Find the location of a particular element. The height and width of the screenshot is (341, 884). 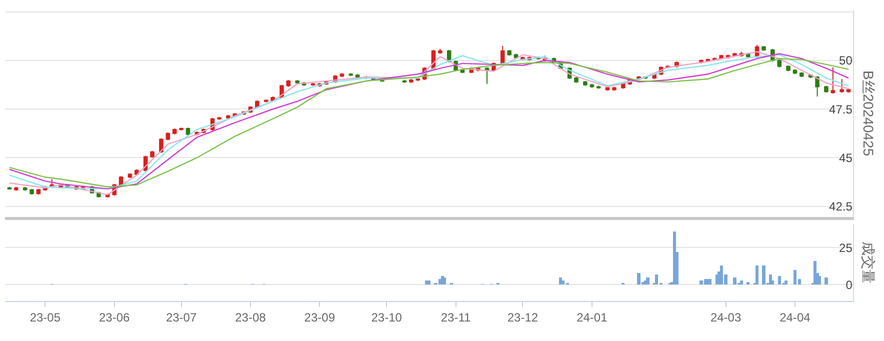

y-axis-title: 成交量 is located at coordinates (868, 263).